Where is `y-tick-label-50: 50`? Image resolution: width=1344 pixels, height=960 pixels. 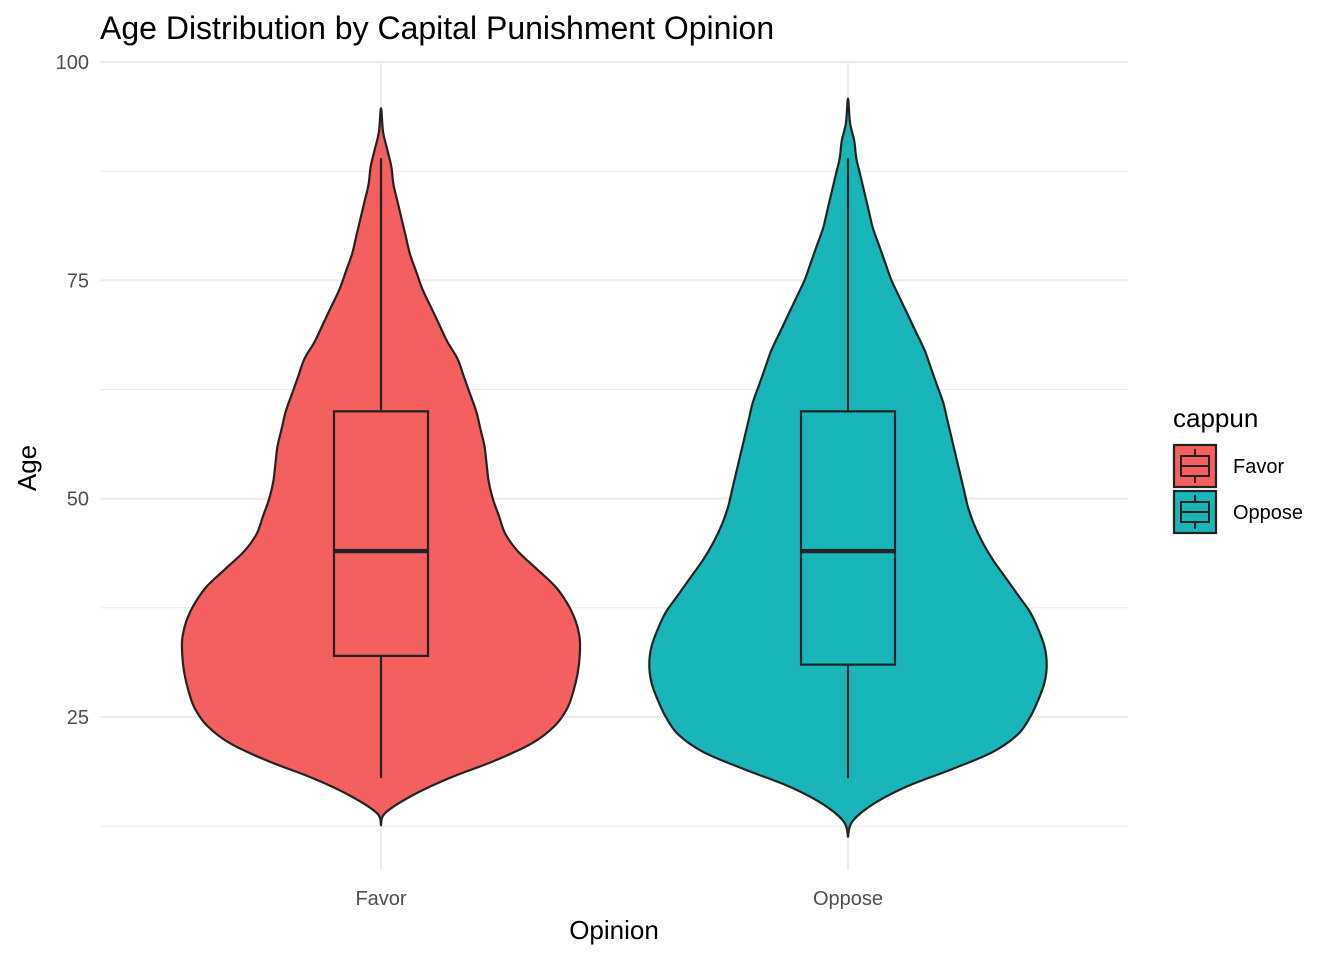 y-tick-label-50: 50 is located at coordinates (78, 500).